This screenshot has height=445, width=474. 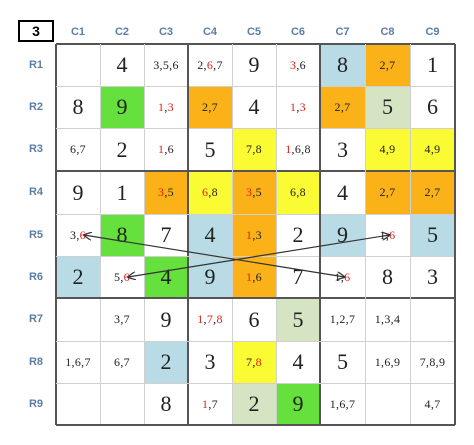 What do you see at coordinates (36, 277) in the screenshot?
I see `row-header: R6` at bounding box center [36, 277].